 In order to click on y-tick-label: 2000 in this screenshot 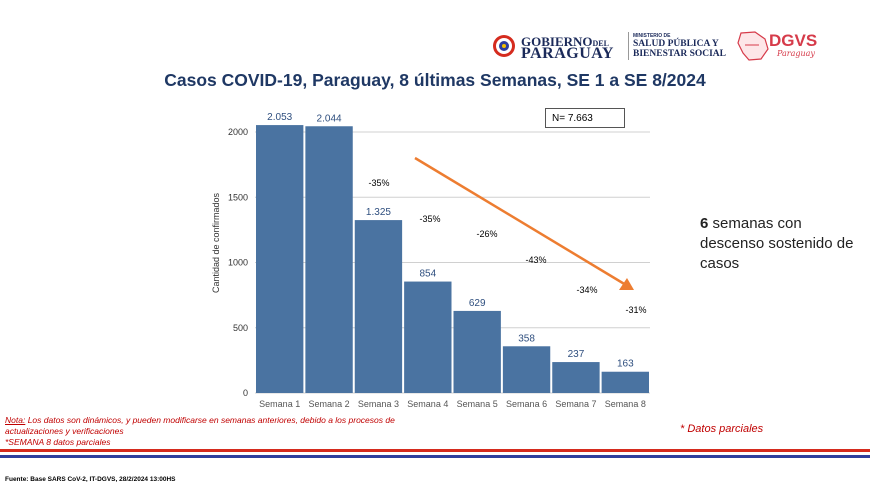, I will do `click(238, 132)`.